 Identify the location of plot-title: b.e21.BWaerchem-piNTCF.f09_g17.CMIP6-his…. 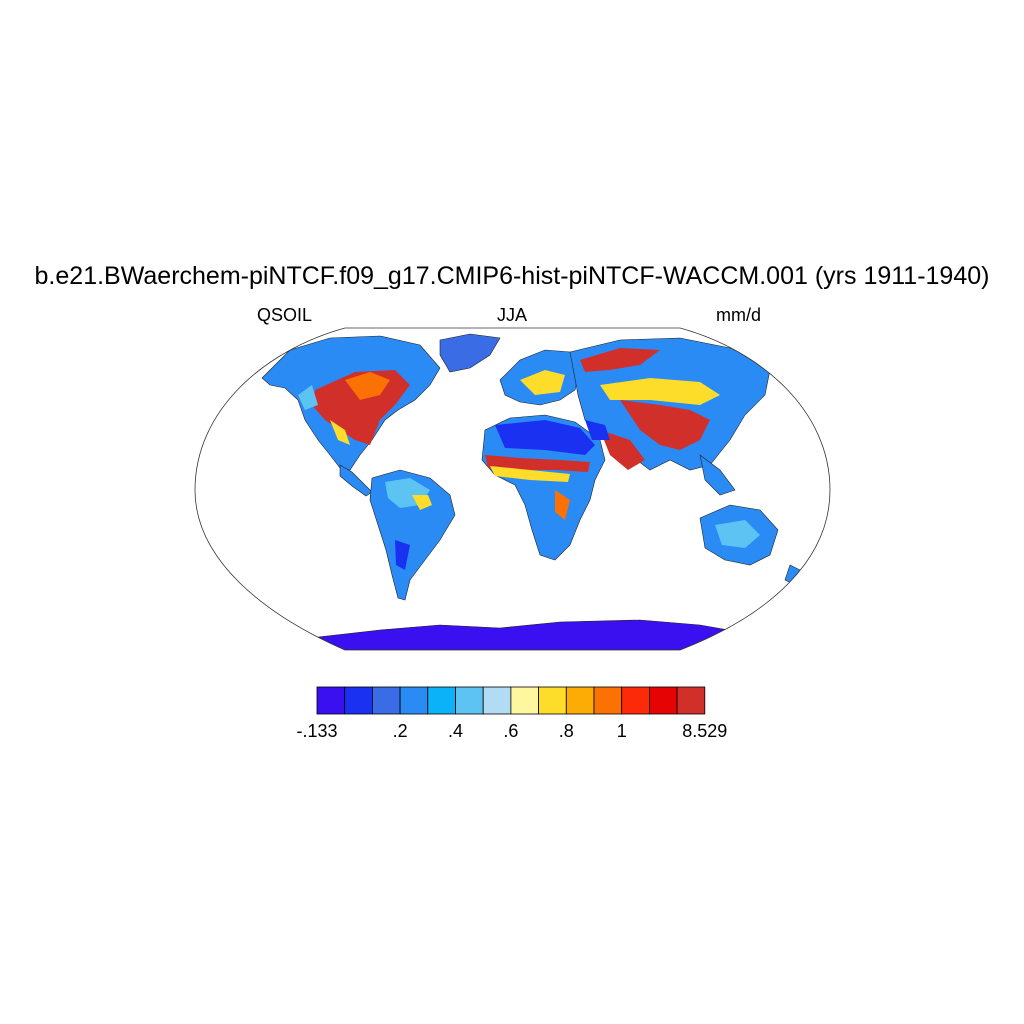
(512, 276).